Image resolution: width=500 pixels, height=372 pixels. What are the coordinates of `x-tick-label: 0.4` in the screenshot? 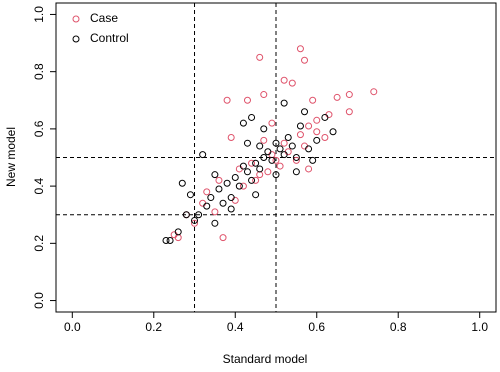 It's located at (235, 327).